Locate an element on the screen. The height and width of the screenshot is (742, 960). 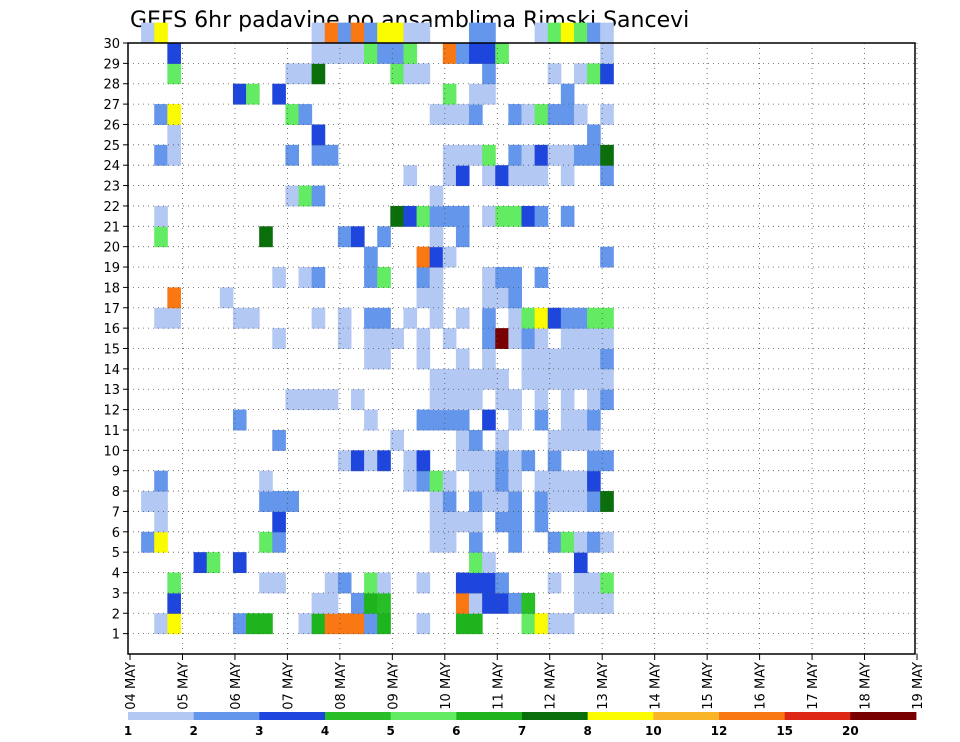
y-tick-label: 28 is located at coordinates (111, 85).